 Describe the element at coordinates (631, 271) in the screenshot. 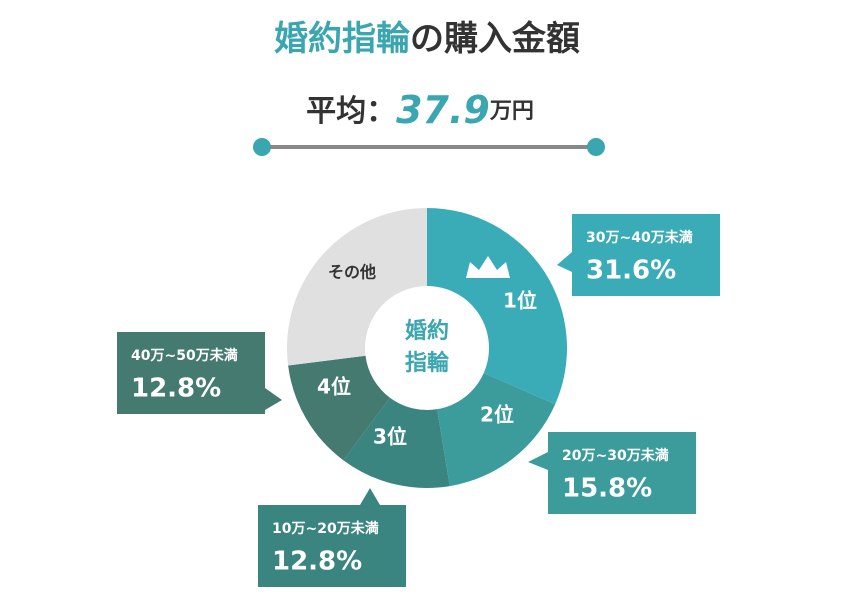

I see `value-label: 31.6%` at that location.